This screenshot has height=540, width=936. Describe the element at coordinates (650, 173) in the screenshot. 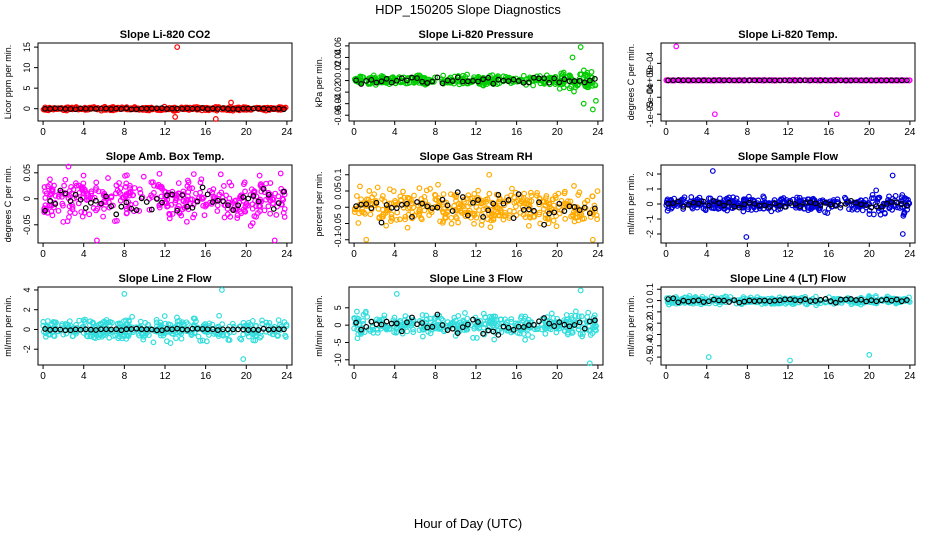

I see `y-tick-label: 2` at that location.